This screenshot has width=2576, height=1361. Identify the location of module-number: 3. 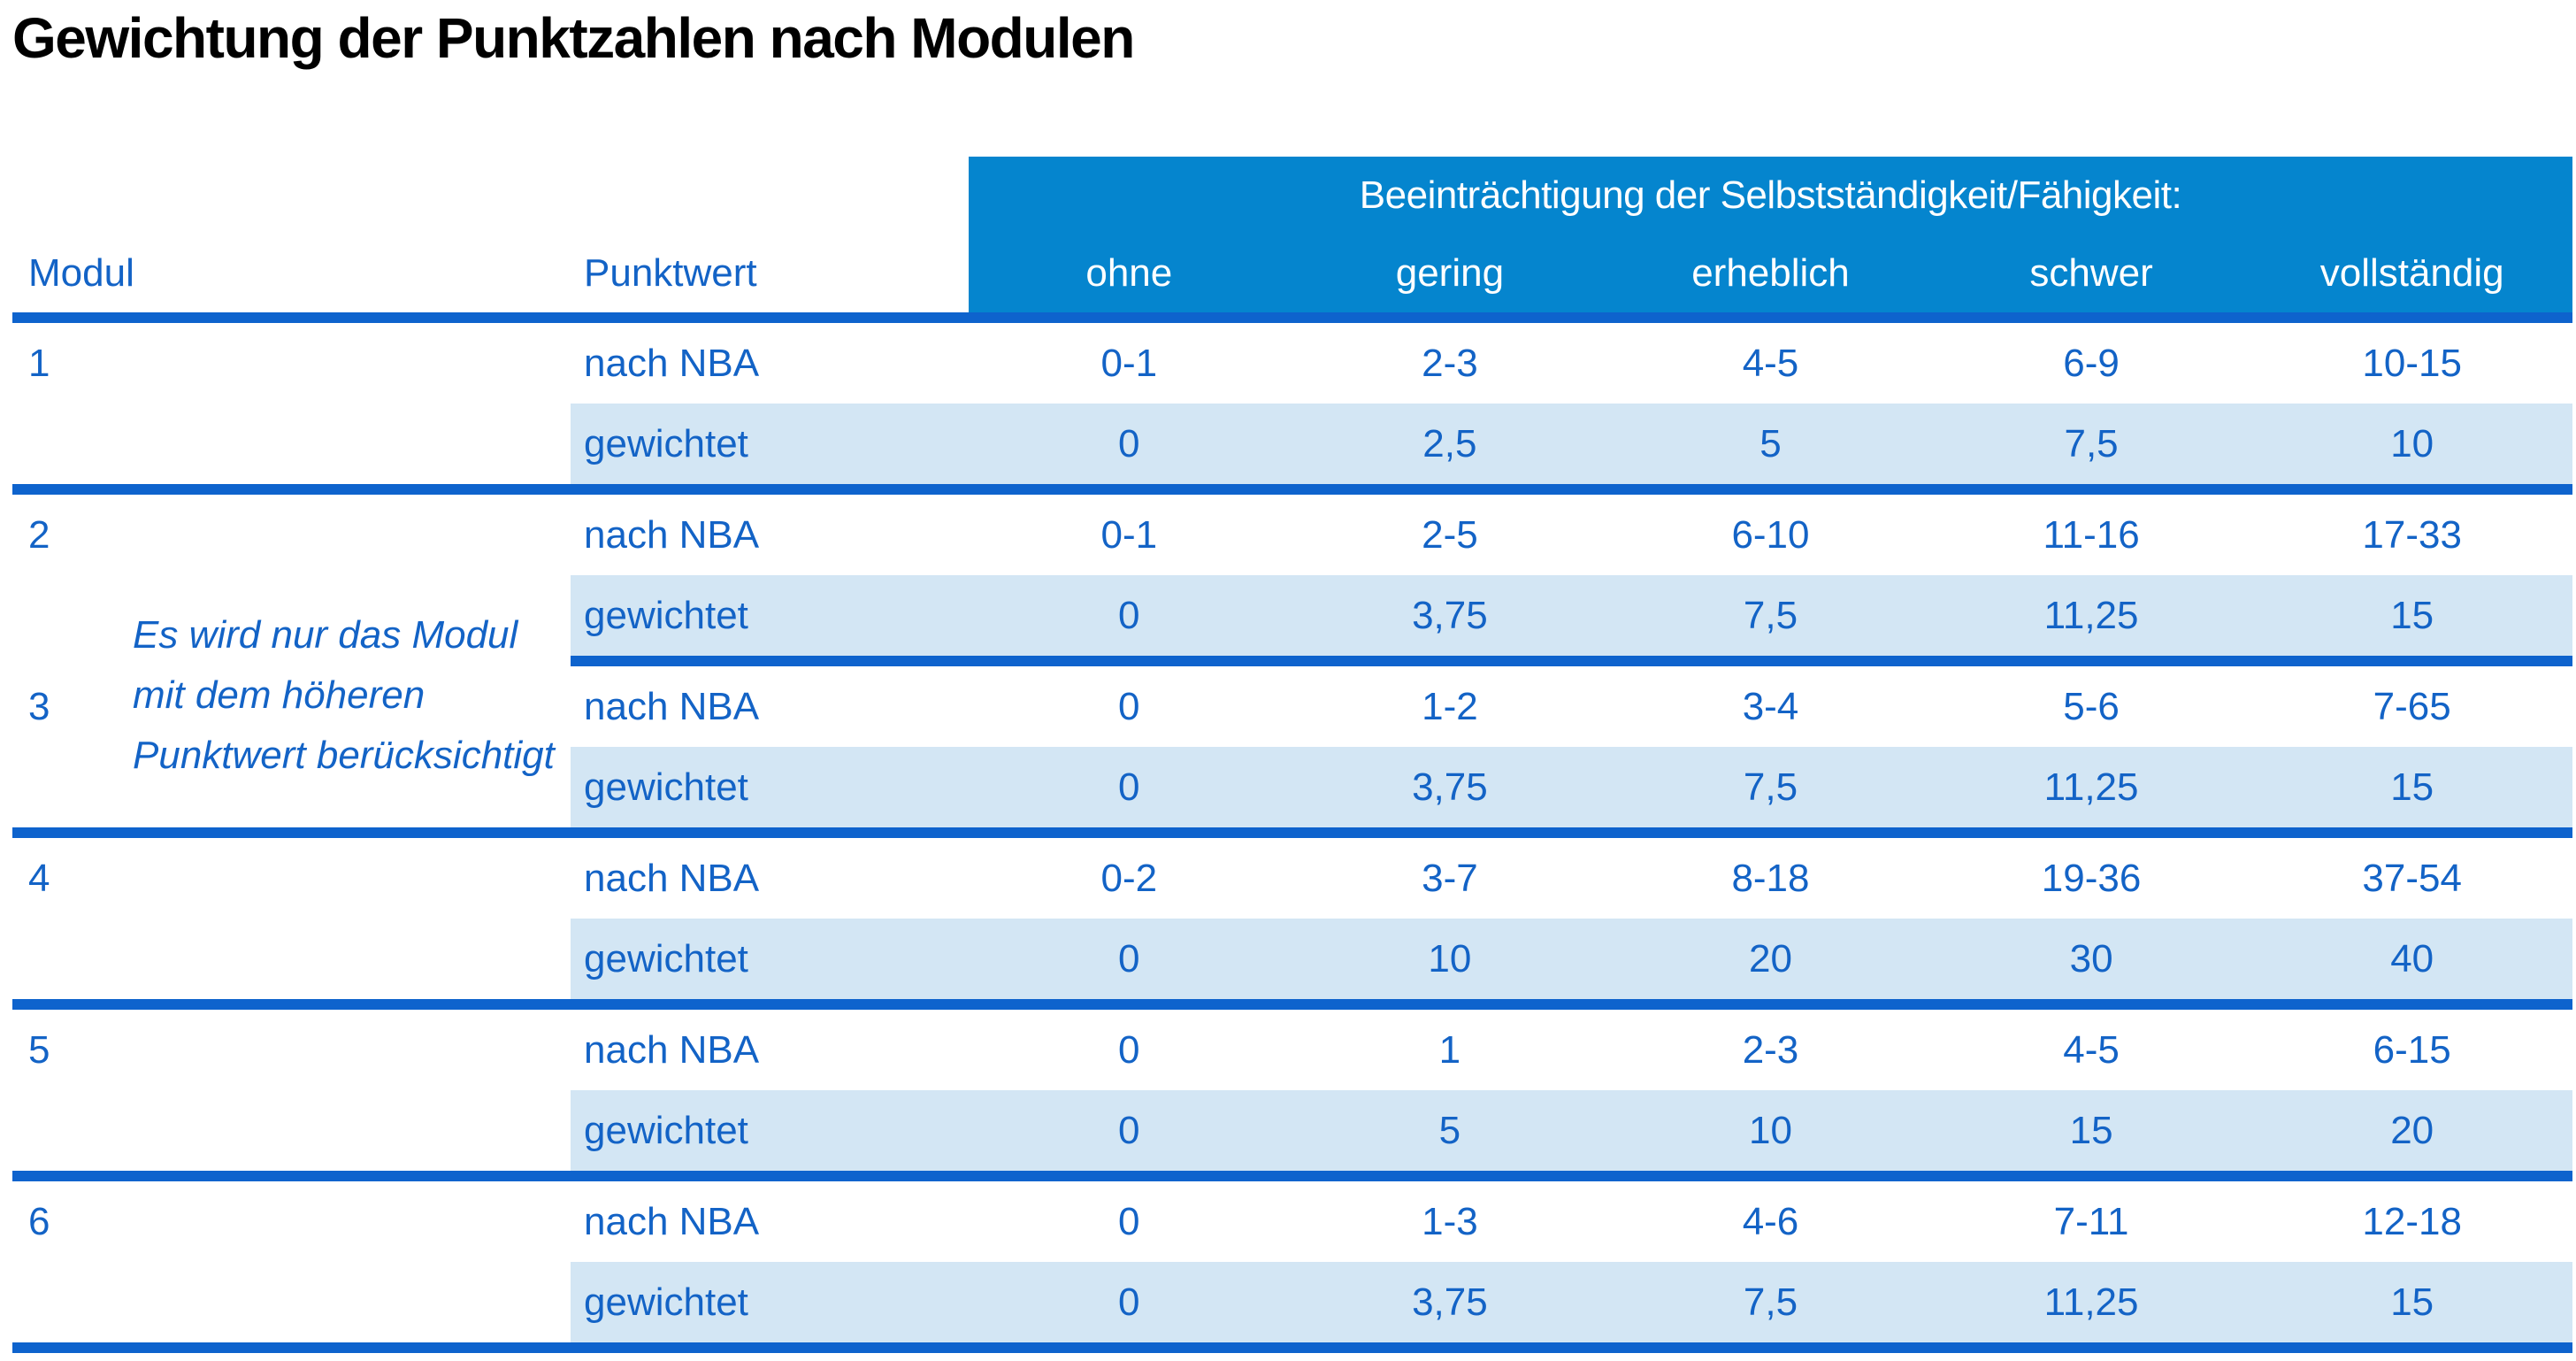
(39, 706).